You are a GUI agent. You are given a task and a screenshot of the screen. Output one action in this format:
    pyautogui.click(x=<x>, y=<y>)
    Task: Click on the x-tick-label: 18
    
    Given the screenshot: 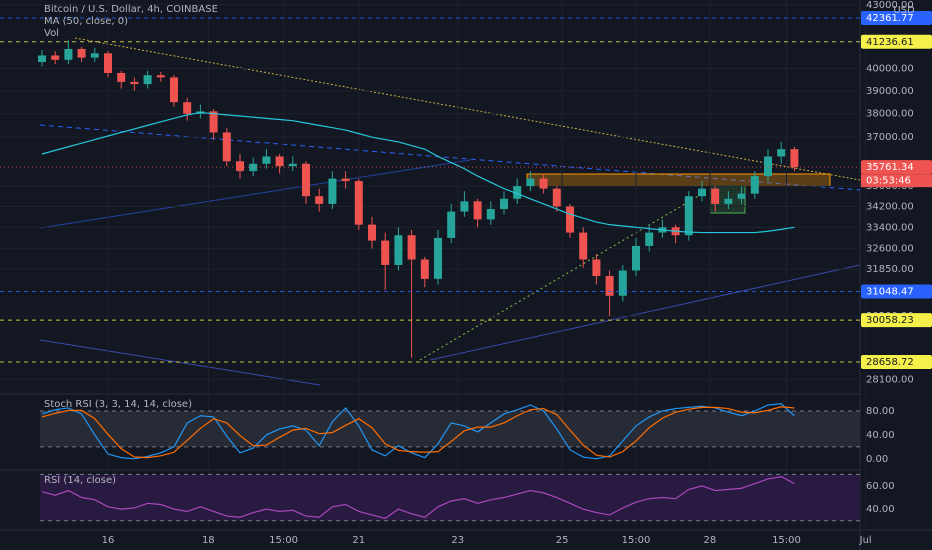 What is the action you would take?
    pyautogui.click(x=208, y=540)
    